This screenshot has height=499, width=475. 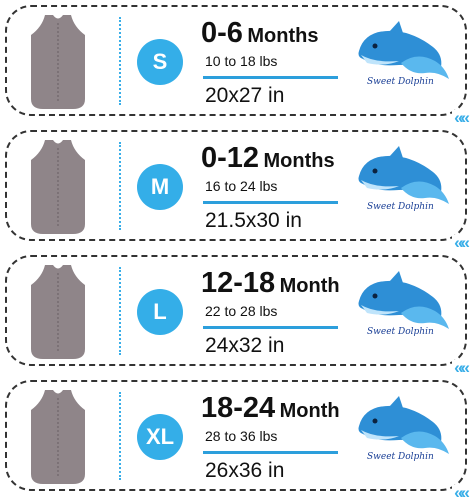 I want to click on dimensions: 20x27 in, so click(x=245, y=95).